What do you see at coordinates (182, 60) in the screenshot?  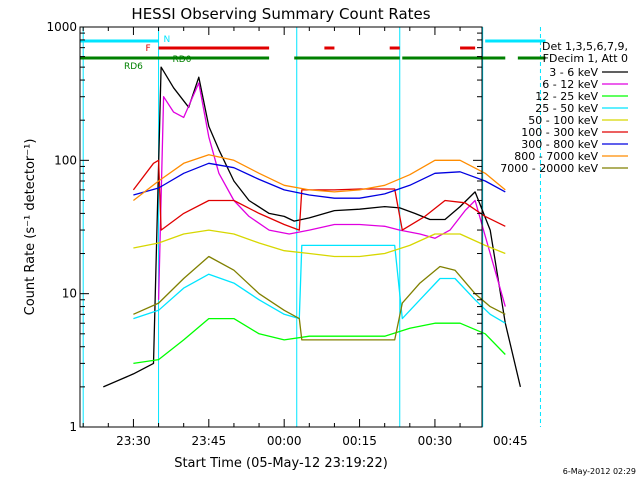 I see `flag-label: RD0` at bounding box center [182, 60].